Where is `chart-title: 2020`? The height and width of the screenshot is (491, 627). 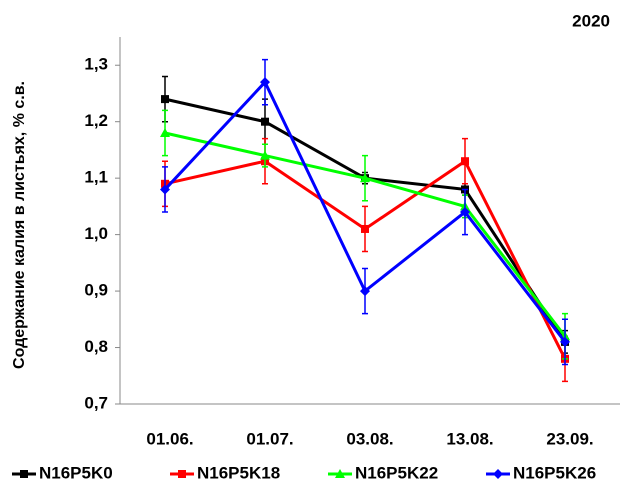 chart-title: 2020 is located at coordinates (591, 20).